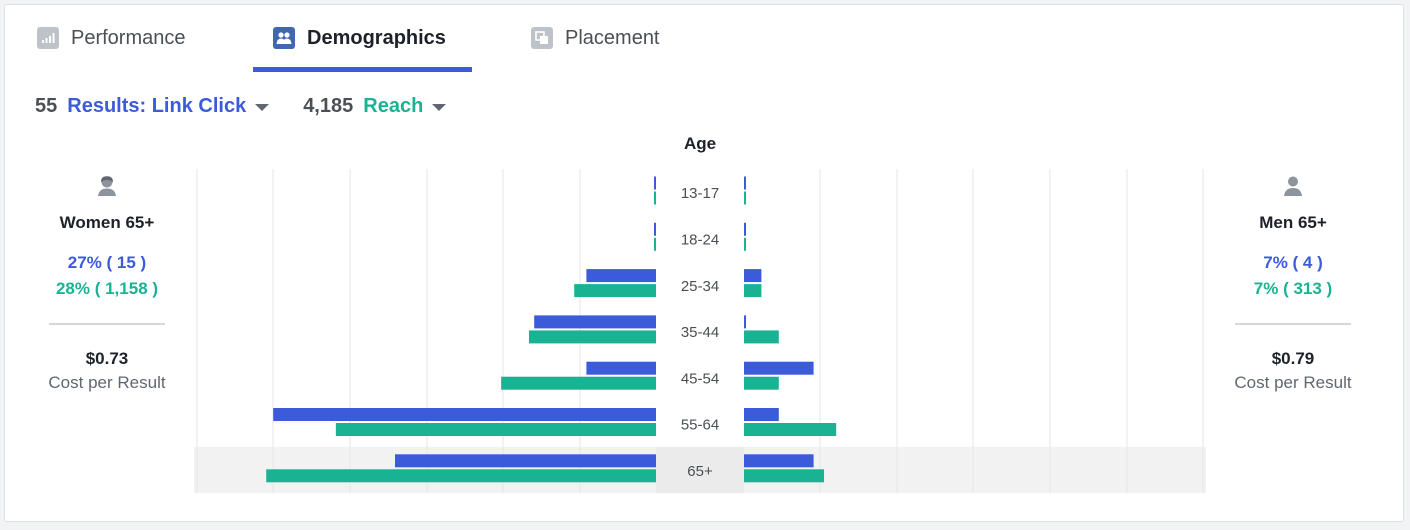 Image resolution: width=1410 pixels, height=530 pixels. I want to click on women-cost: $0.73, so click(107, 358).